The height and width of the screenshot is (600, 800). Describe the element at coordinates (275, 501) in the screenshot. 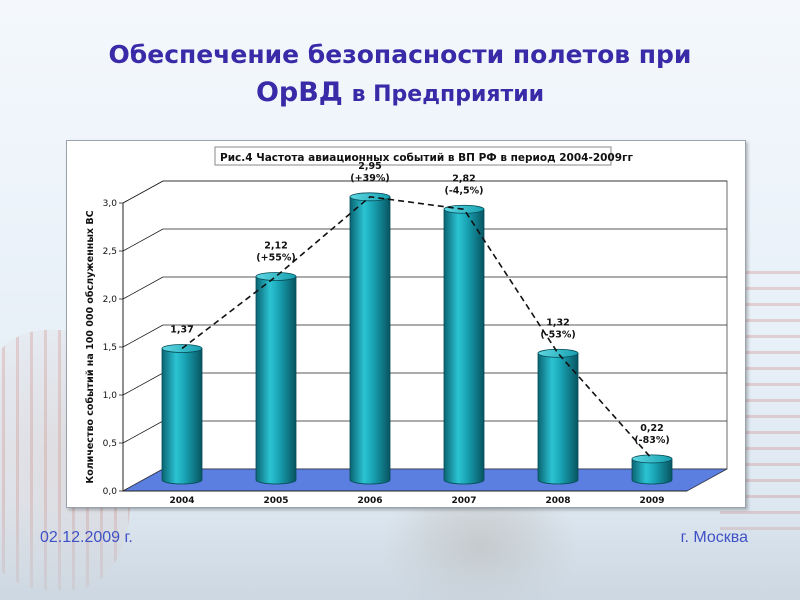

I see `x-tick-label: 2005` at that location.